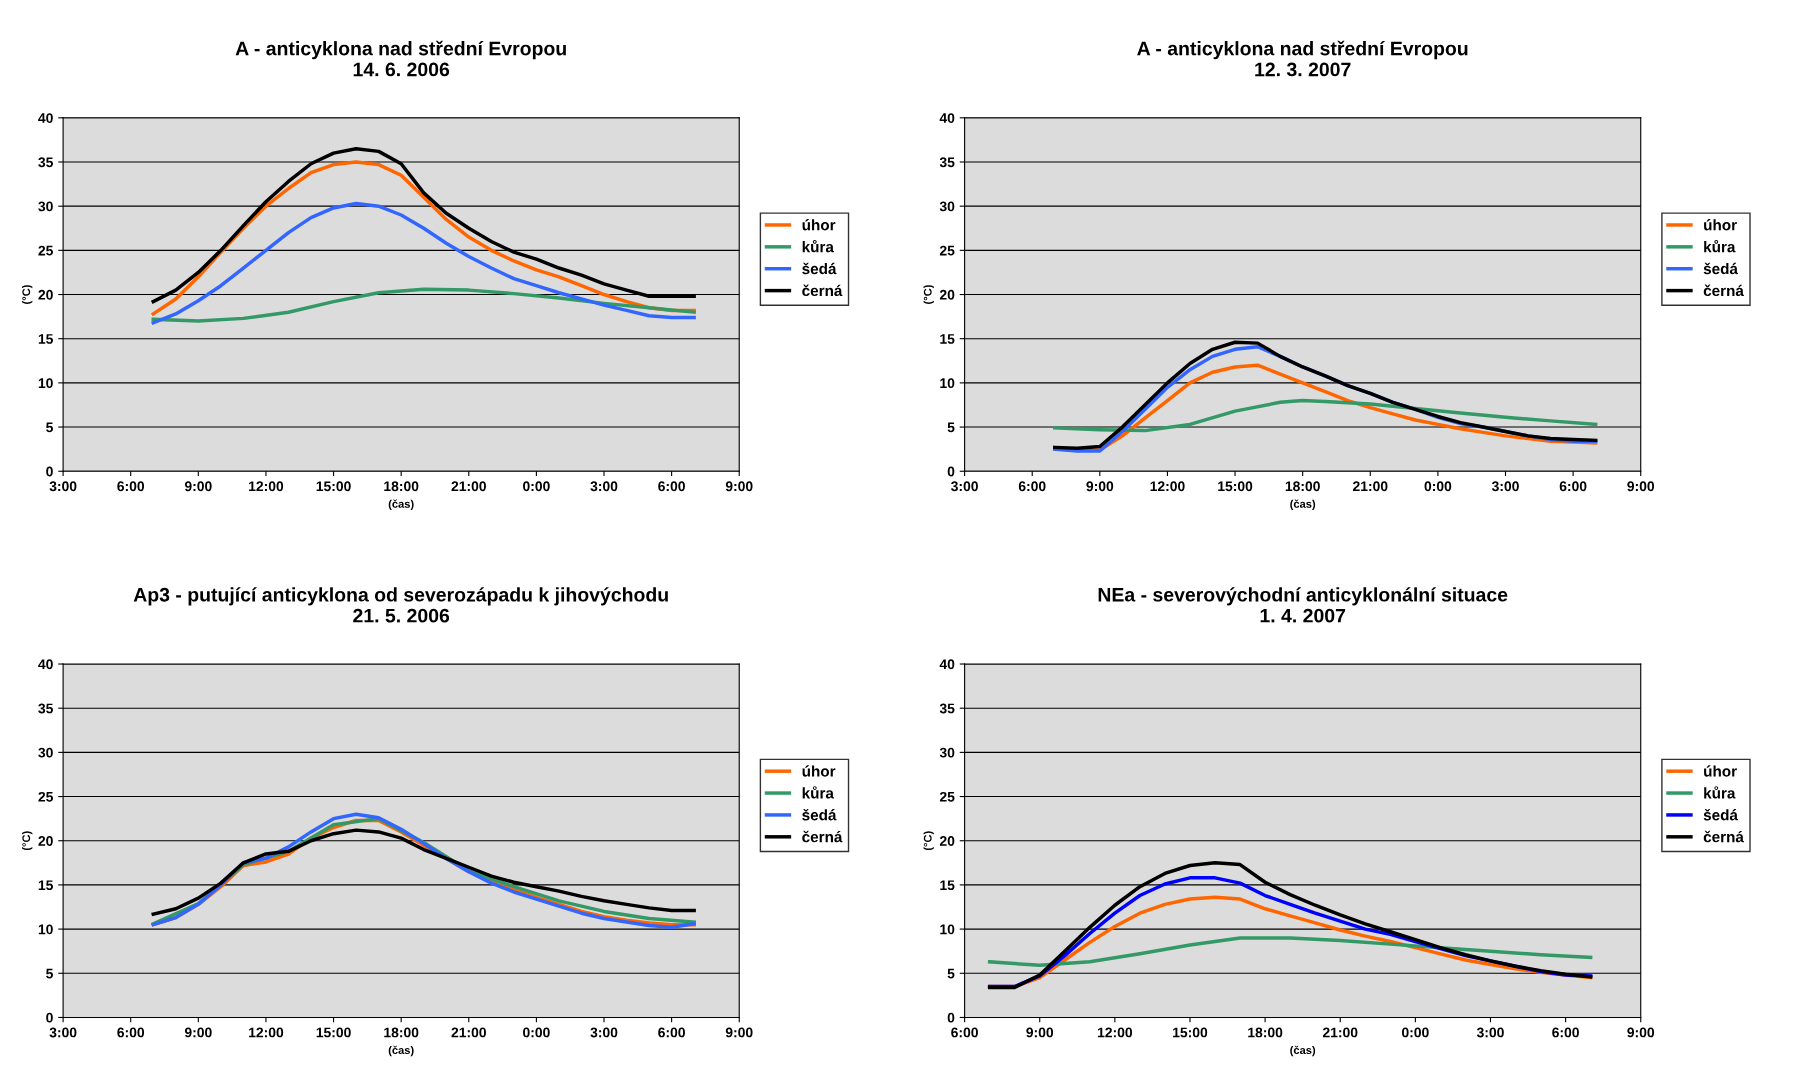  What do you see at coordinates (1303, 596) in the screenshot?
I see `chart-title: NEa - severovýchodní anticyklonální situace` at bounding box center [1303, 596].